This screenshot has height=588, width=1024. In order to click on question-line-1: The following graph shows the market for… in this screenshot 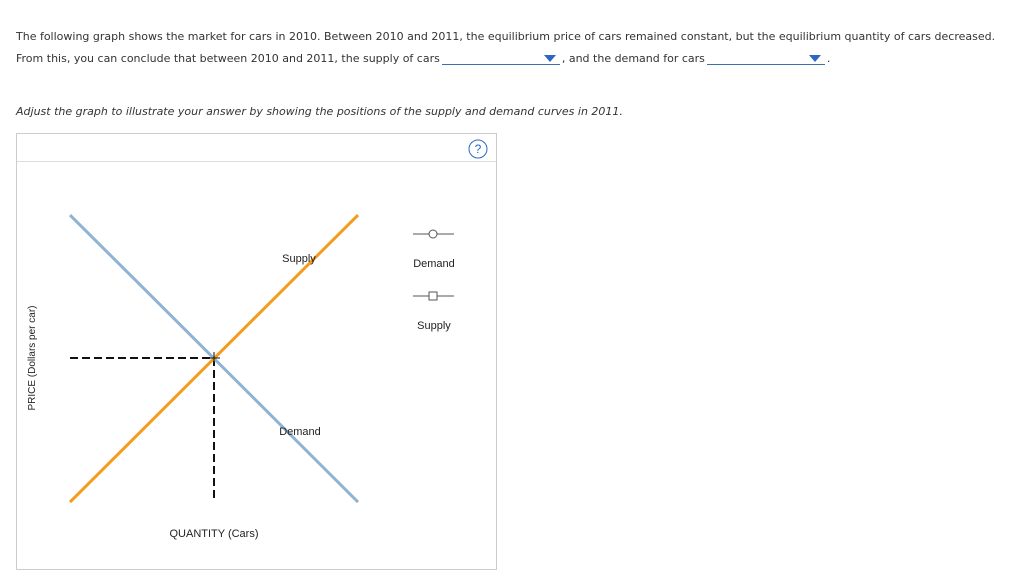, I will do `click(506, 36)`.